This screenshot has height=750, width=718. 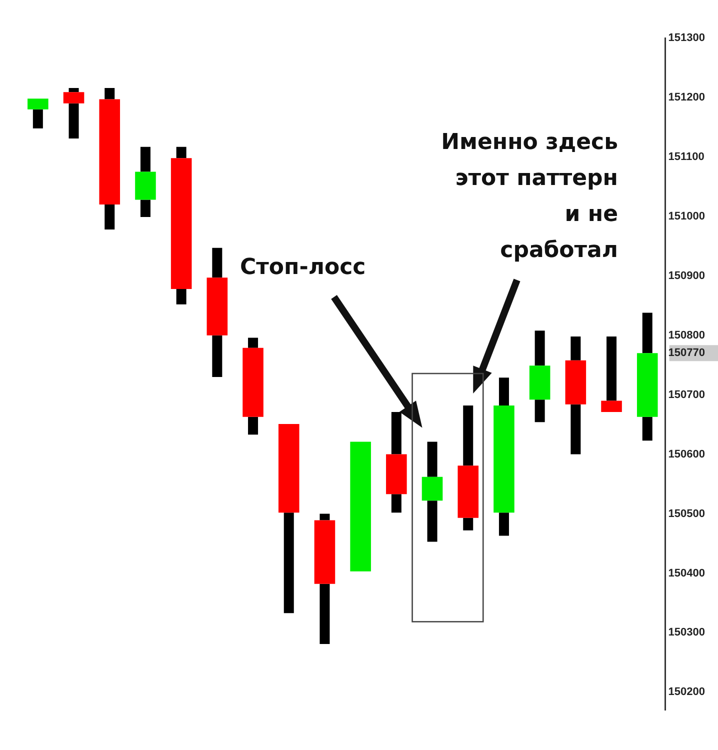 I want to click on y-tick-label: 151300, so click(x=687, y=38).